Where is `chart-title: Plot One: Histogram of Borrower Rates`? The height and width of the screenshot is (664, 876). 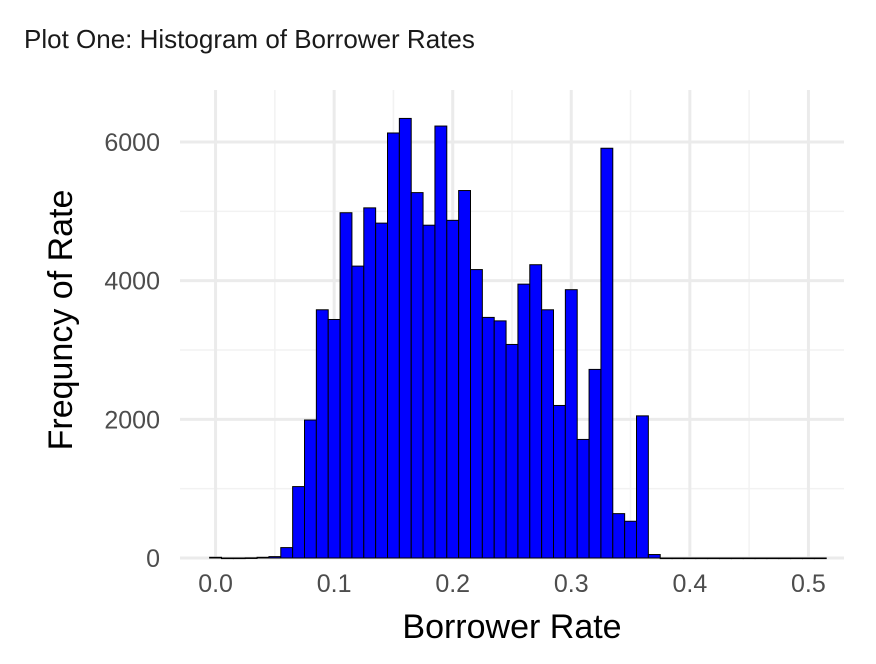
chart-title: Plot One: Histogram of Borrower Rates is located at coordinates (249, 39).